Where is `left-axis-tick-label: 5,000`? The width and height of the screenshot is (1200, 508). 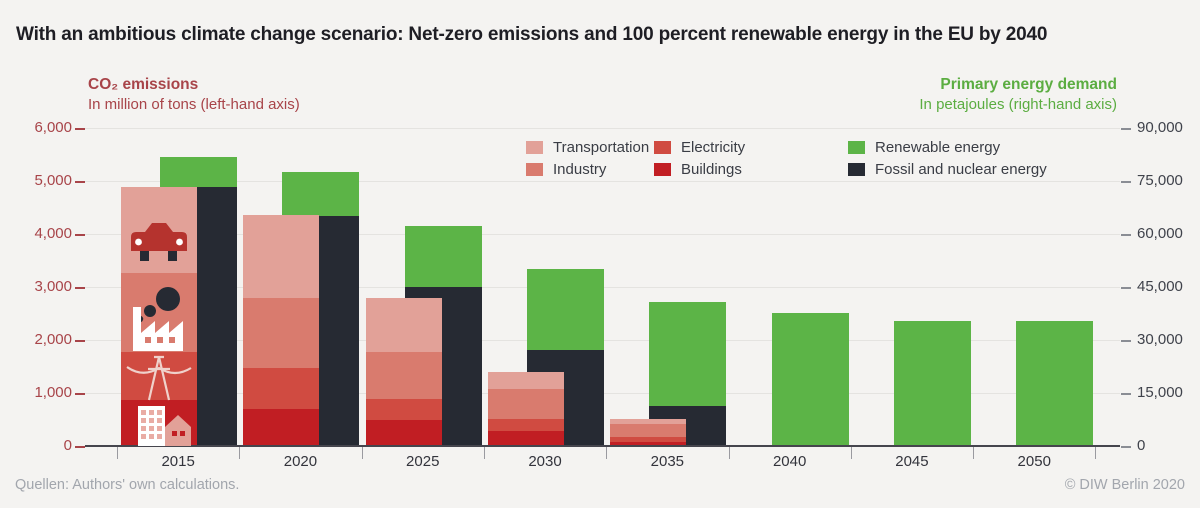 left-axis-tick-label: 5,000 is located at coordinates (53, 180).